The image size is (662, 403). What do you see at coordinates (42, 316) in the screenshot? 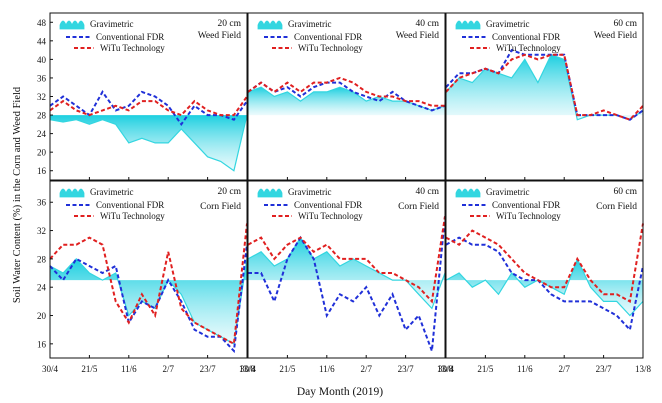
I see `y-tick-label: 20` at bounding box center [42, 316].